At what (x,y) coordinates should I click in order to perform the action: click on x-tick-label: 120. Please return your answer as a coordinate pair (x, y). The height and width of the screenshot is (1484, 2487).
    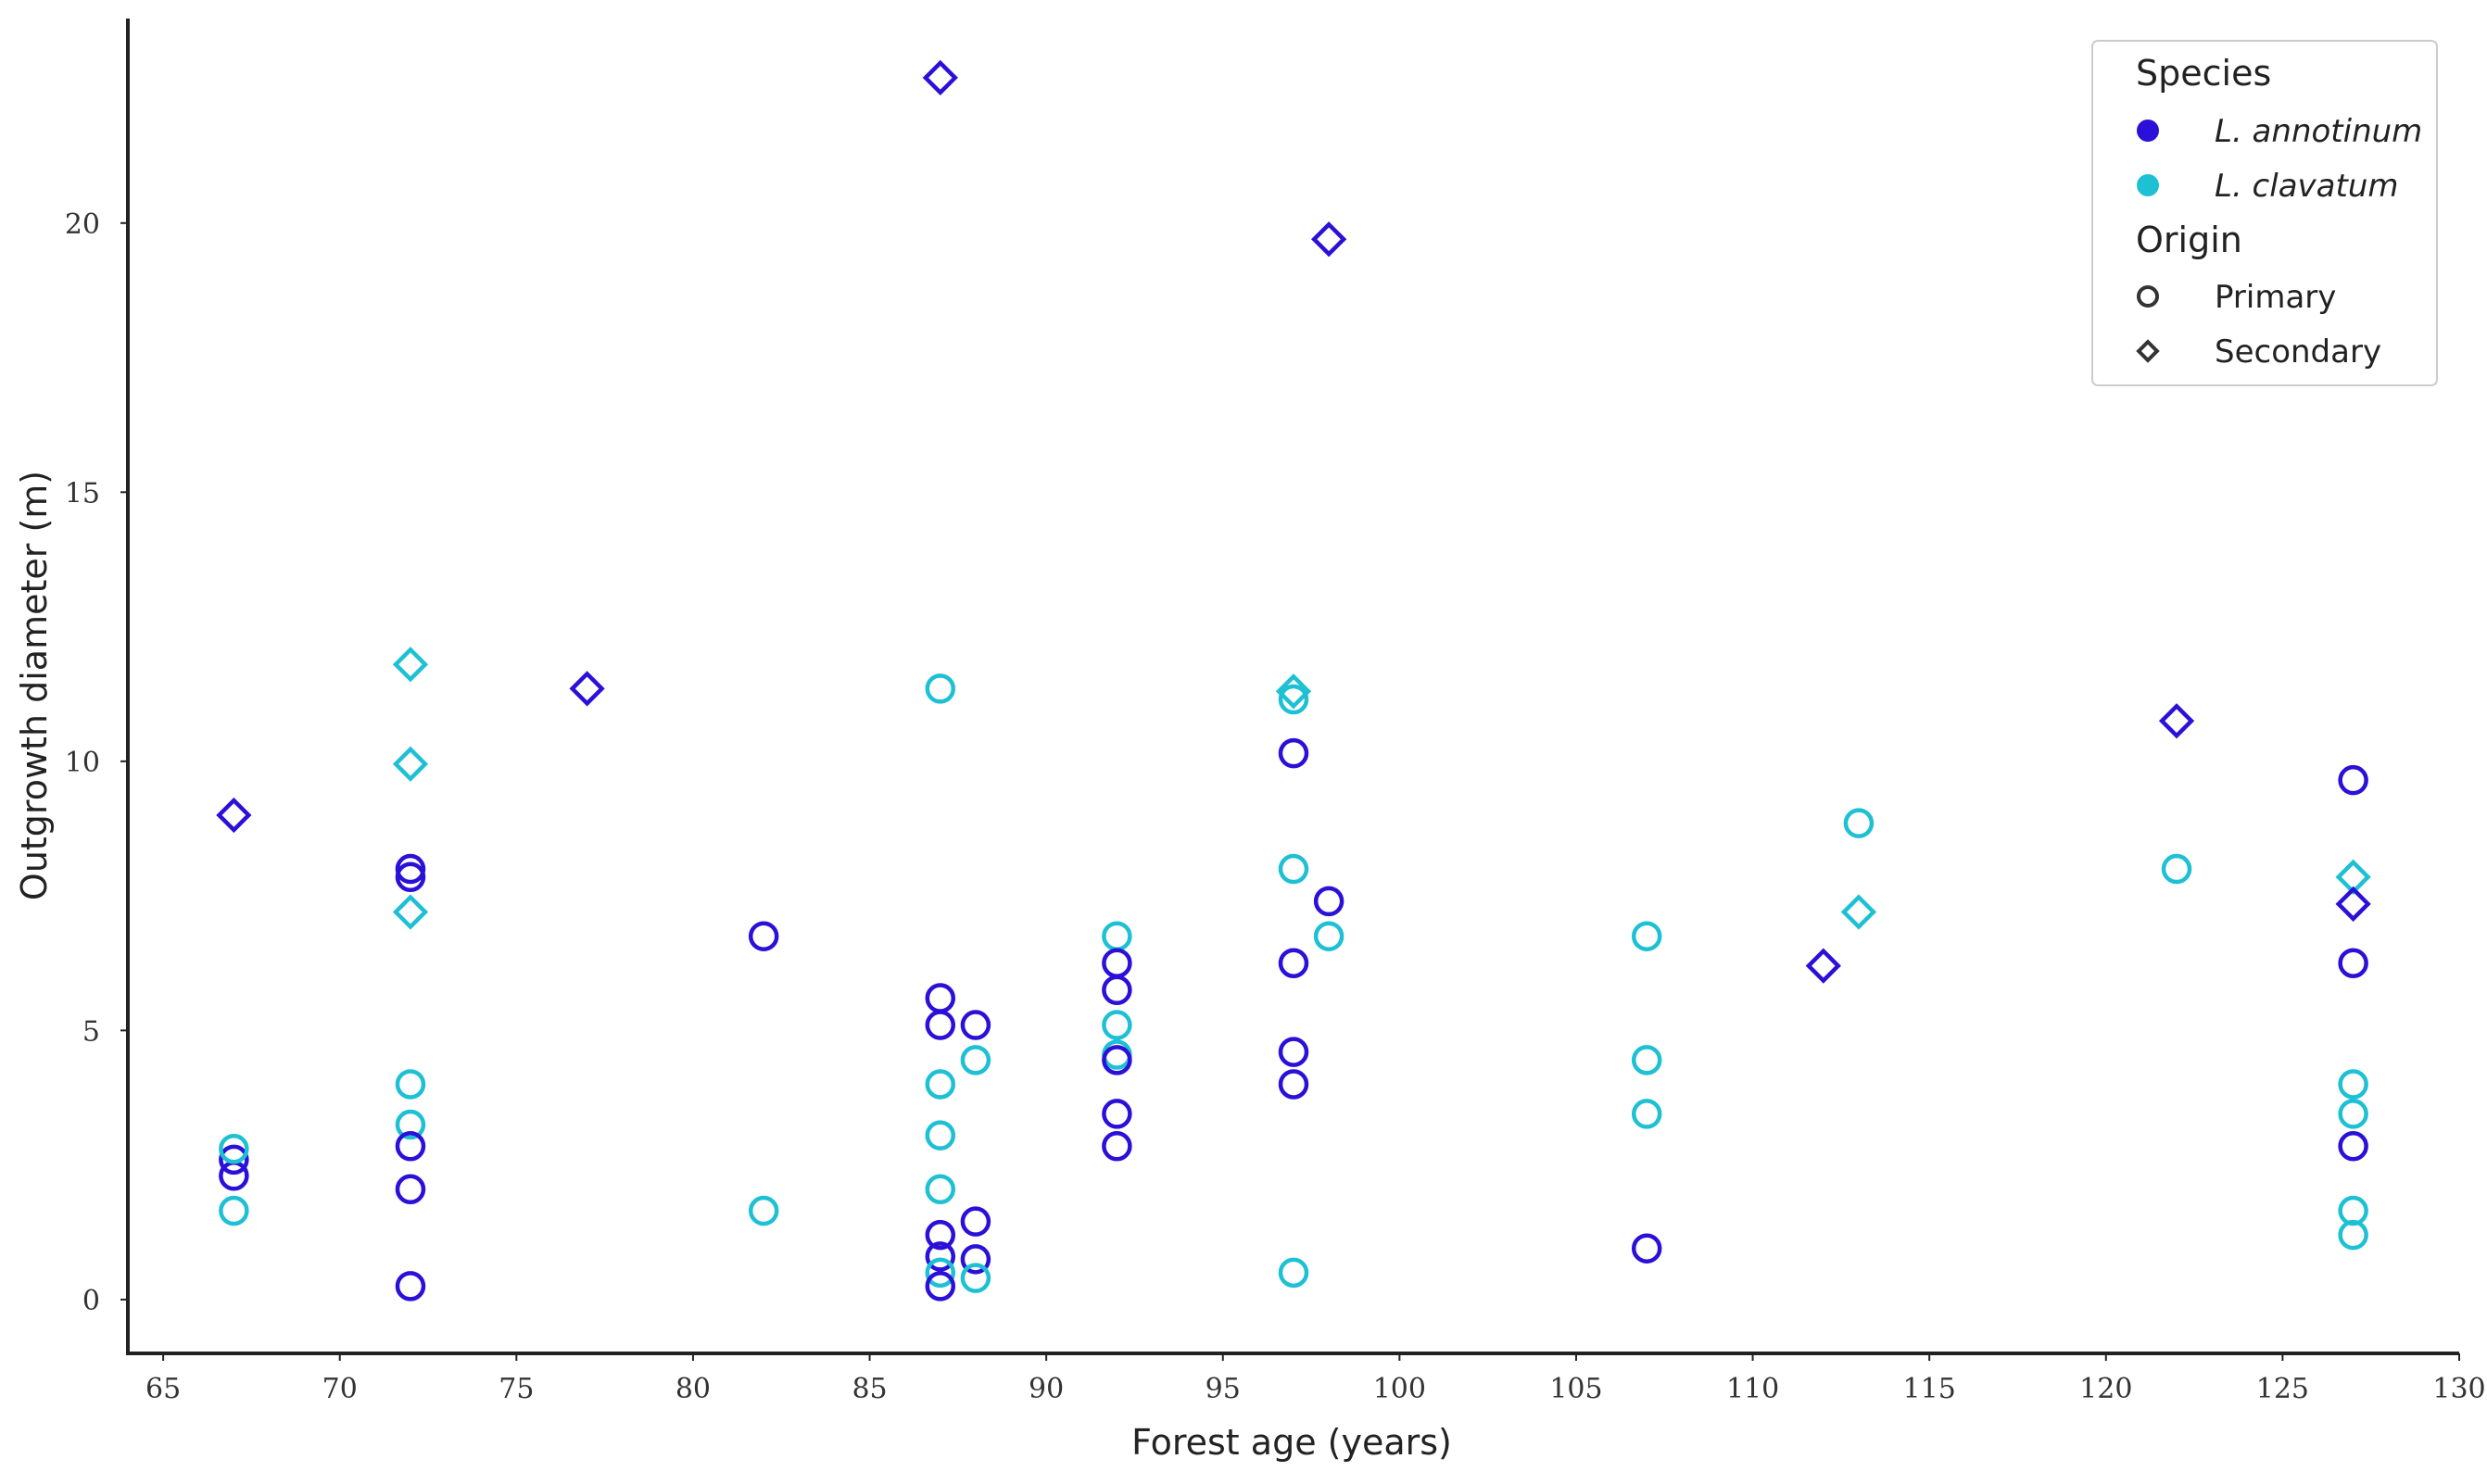
    Looking at the image, I should click on (2105, 1389).